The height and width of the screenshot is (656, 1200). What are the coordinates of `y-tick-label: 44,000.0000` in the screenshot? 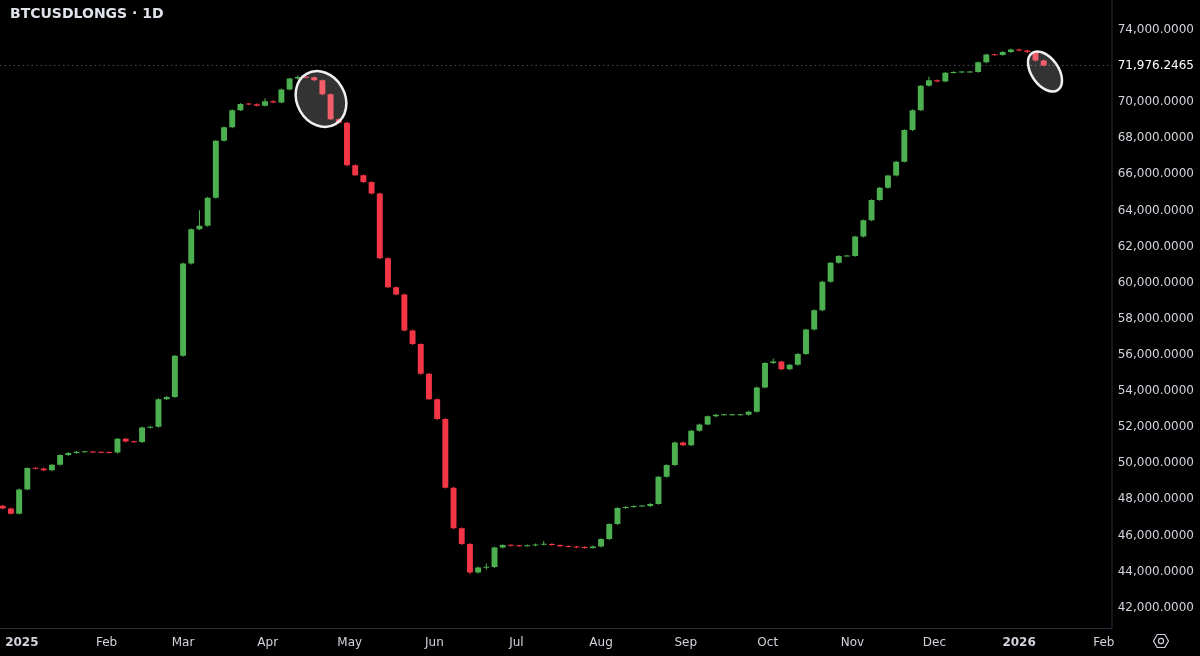 It's located at (1155, 570).